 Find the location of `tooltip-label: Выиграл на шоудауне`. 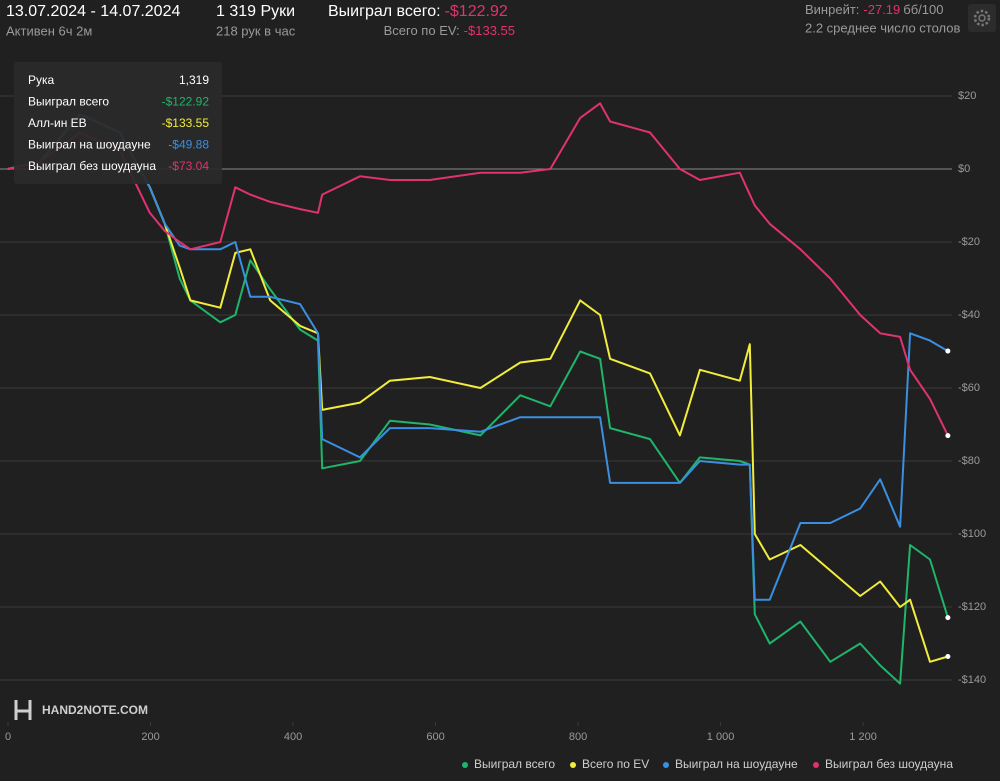

tooltip-label: Выиграл на шоудауне is located at coordinates (89, 145).